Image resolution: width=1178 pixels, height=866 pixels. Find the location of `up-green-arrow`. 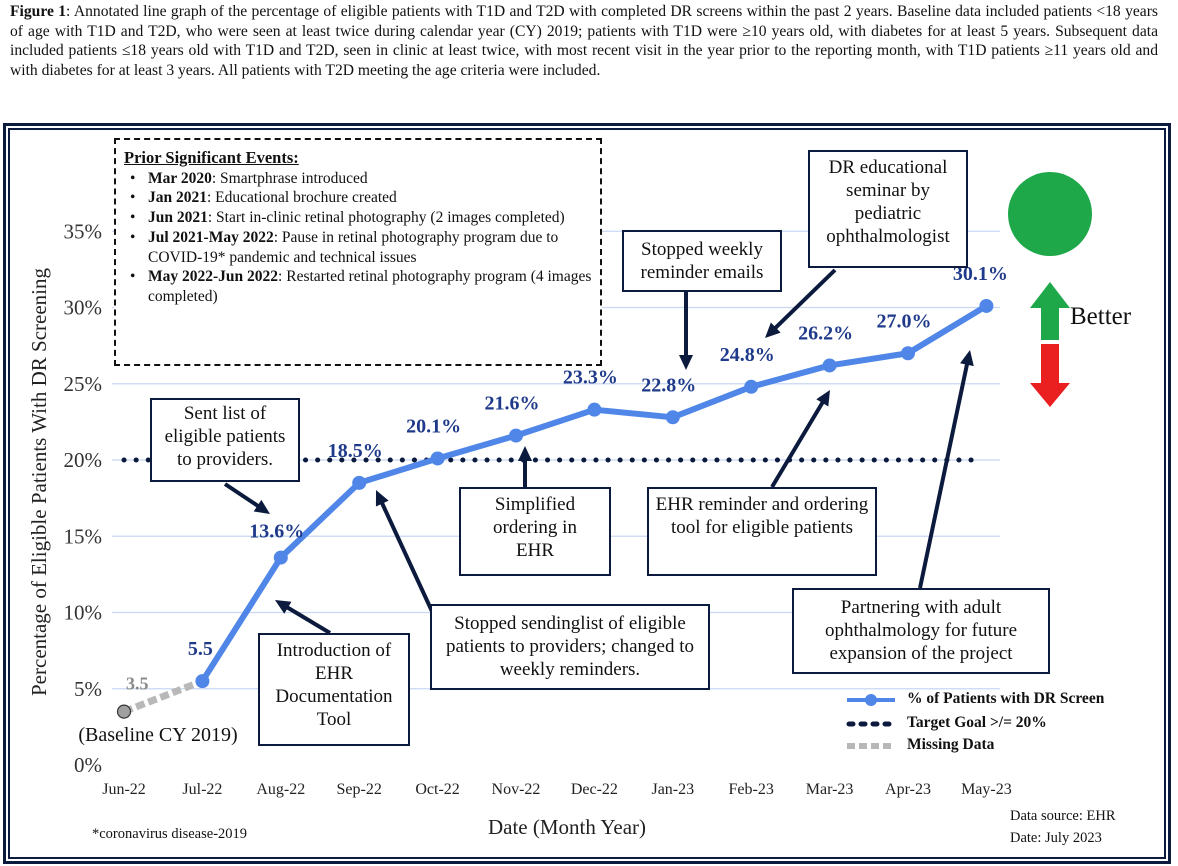

up-green-arrow is located at coordinates (1050, 311).